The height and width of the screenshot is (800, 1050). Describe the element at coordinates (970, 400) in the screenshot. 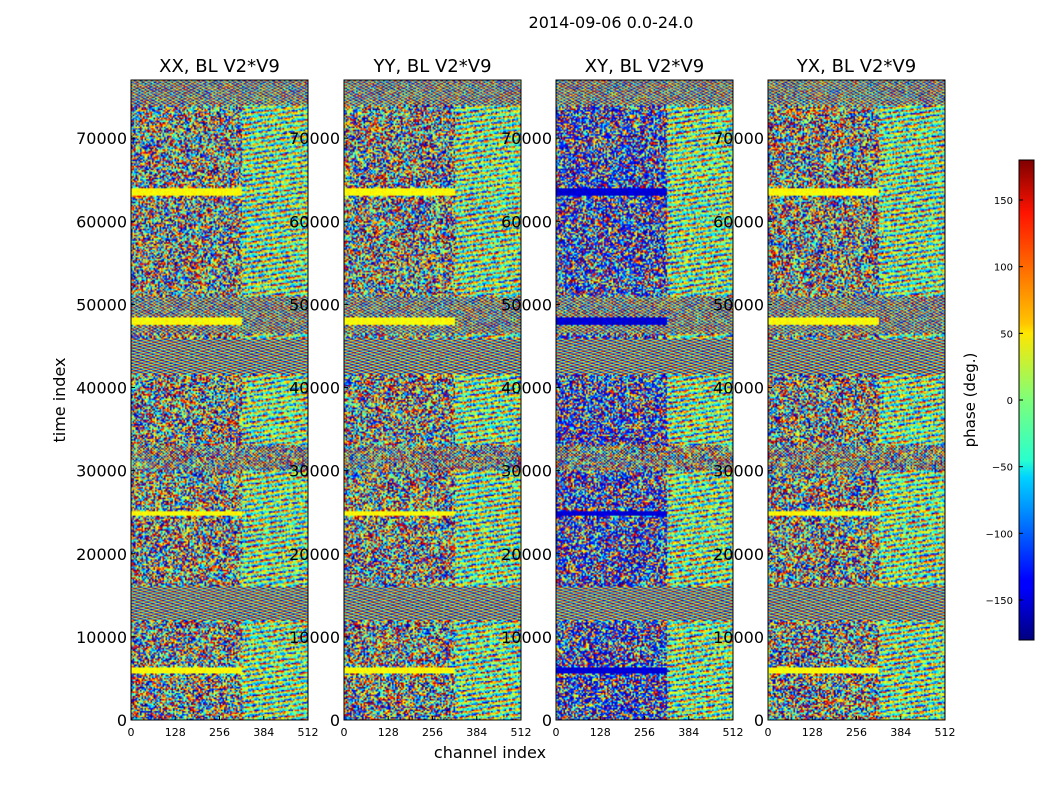

I see `colorbar-label: phase (deg.)` at that location.